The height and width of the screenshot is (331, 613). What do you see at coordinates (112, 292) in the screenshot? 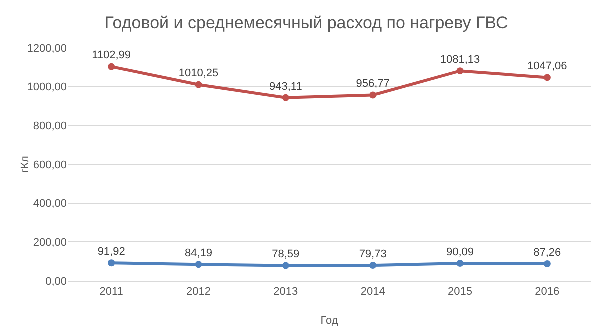
I see `x-tick-label: 2011` at bounding box center [112, 292].